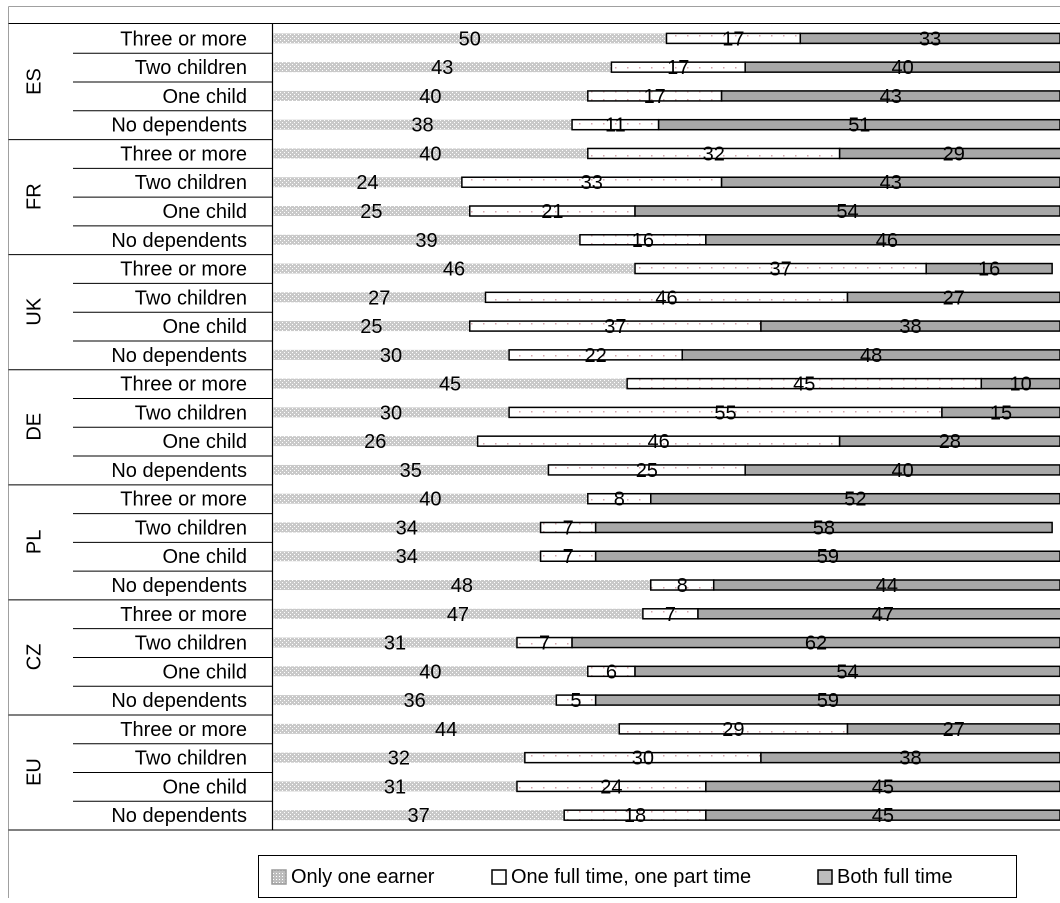 This screenshot has width=1060, height=903. I want to click on data-label: 28, so click(950, 442).